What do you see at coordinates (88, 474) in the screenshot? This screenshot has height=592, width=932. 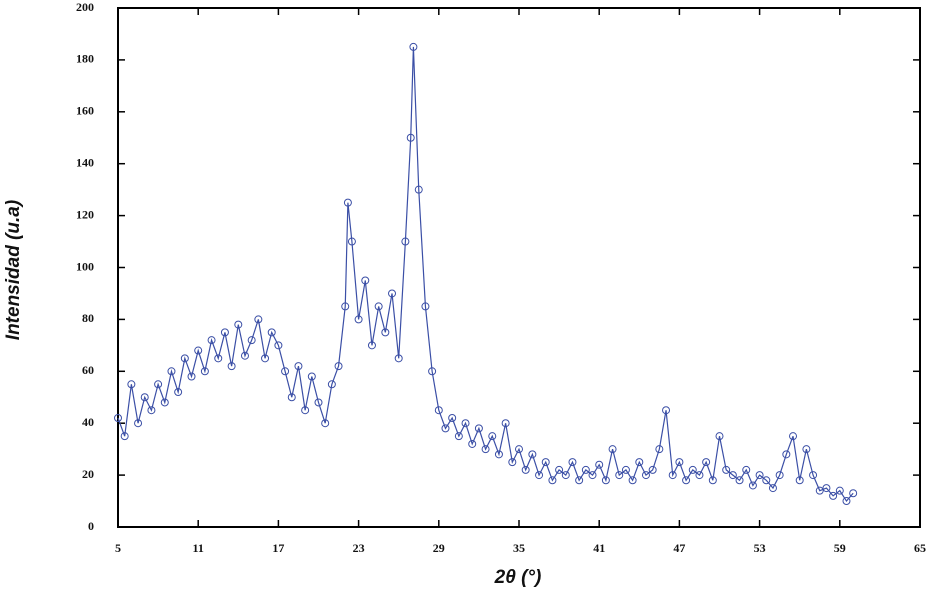 I see `y-tick-label: 20` at bounding box center [88, 474].